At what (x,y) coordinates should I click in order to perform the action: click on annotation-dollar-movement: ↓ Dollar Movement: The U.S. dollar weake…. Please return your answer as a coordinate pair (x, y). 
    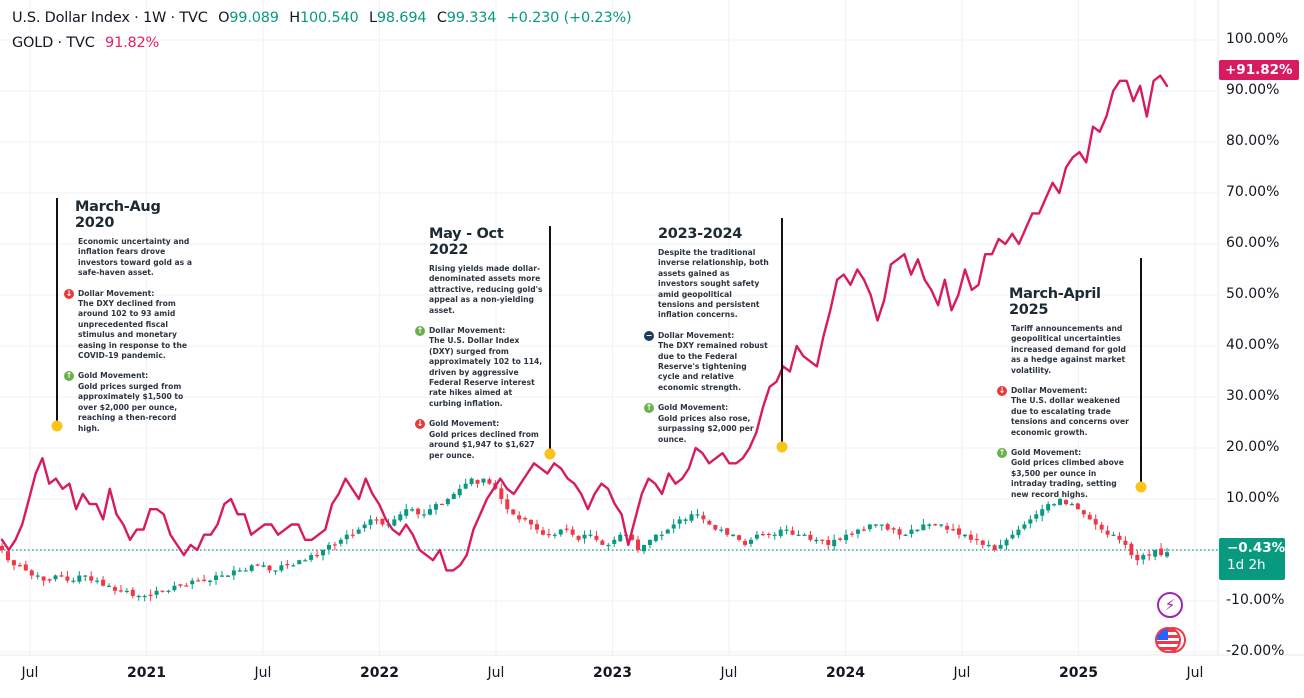
    Looking at the image, I should click on (1065, 412).